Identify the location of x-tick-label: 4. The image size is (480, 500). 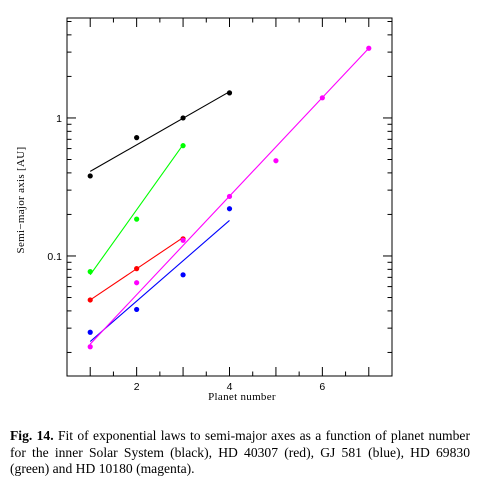
(230, 387).